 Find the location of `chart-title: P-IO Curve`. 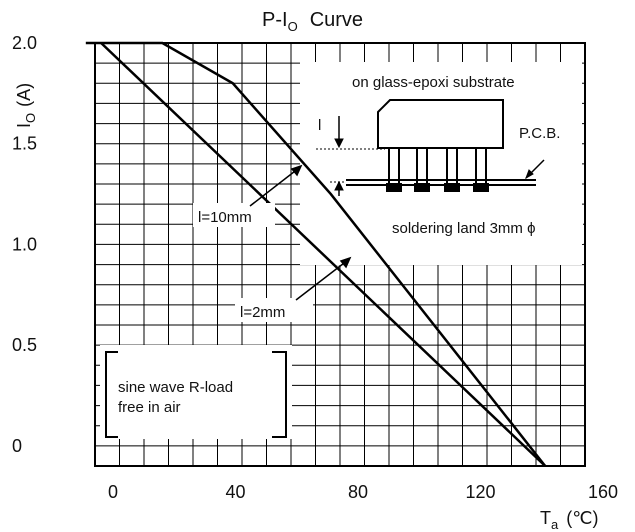

chart-title: P-IO Curve is located at coordinates (312, 21).